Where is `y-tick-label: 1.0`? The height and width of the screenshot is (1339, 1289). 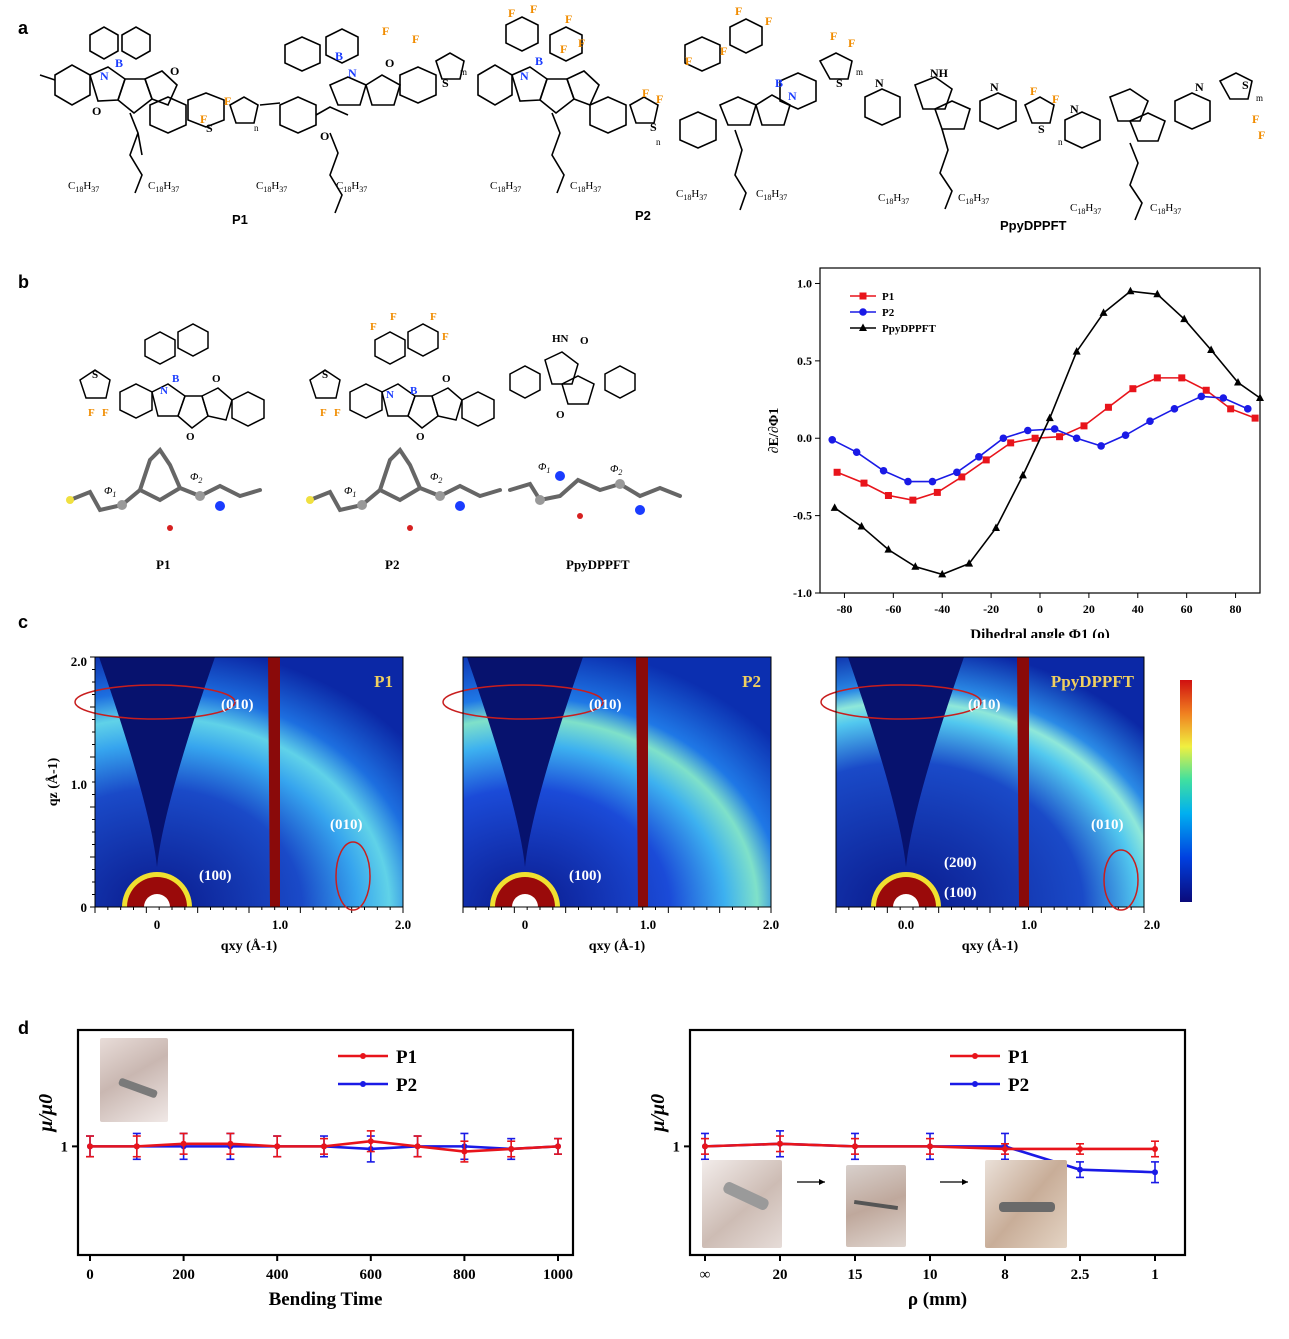 y-tick-label: 1.0 is located at coordinates (804, 283).